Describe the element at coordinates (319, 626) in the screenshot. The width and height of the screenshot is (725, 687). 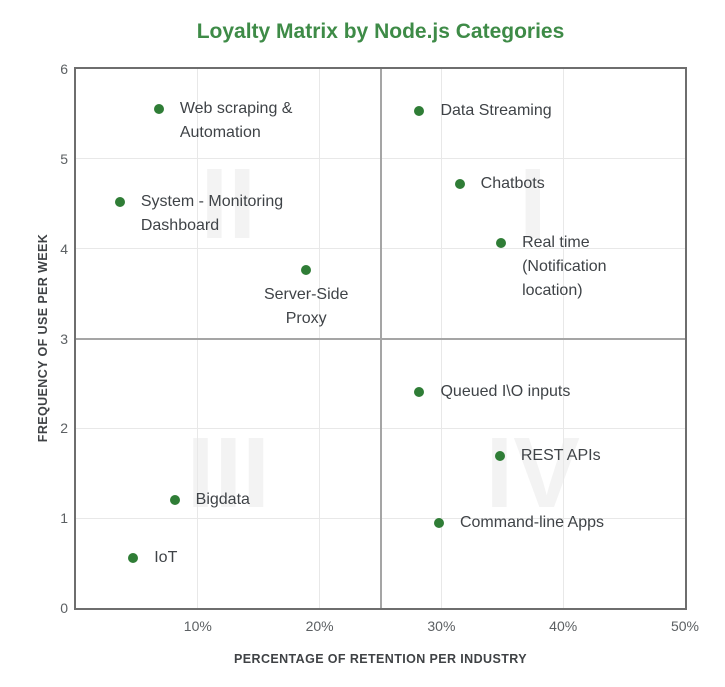
I see `x-tick-label-20: 20%` at that location.